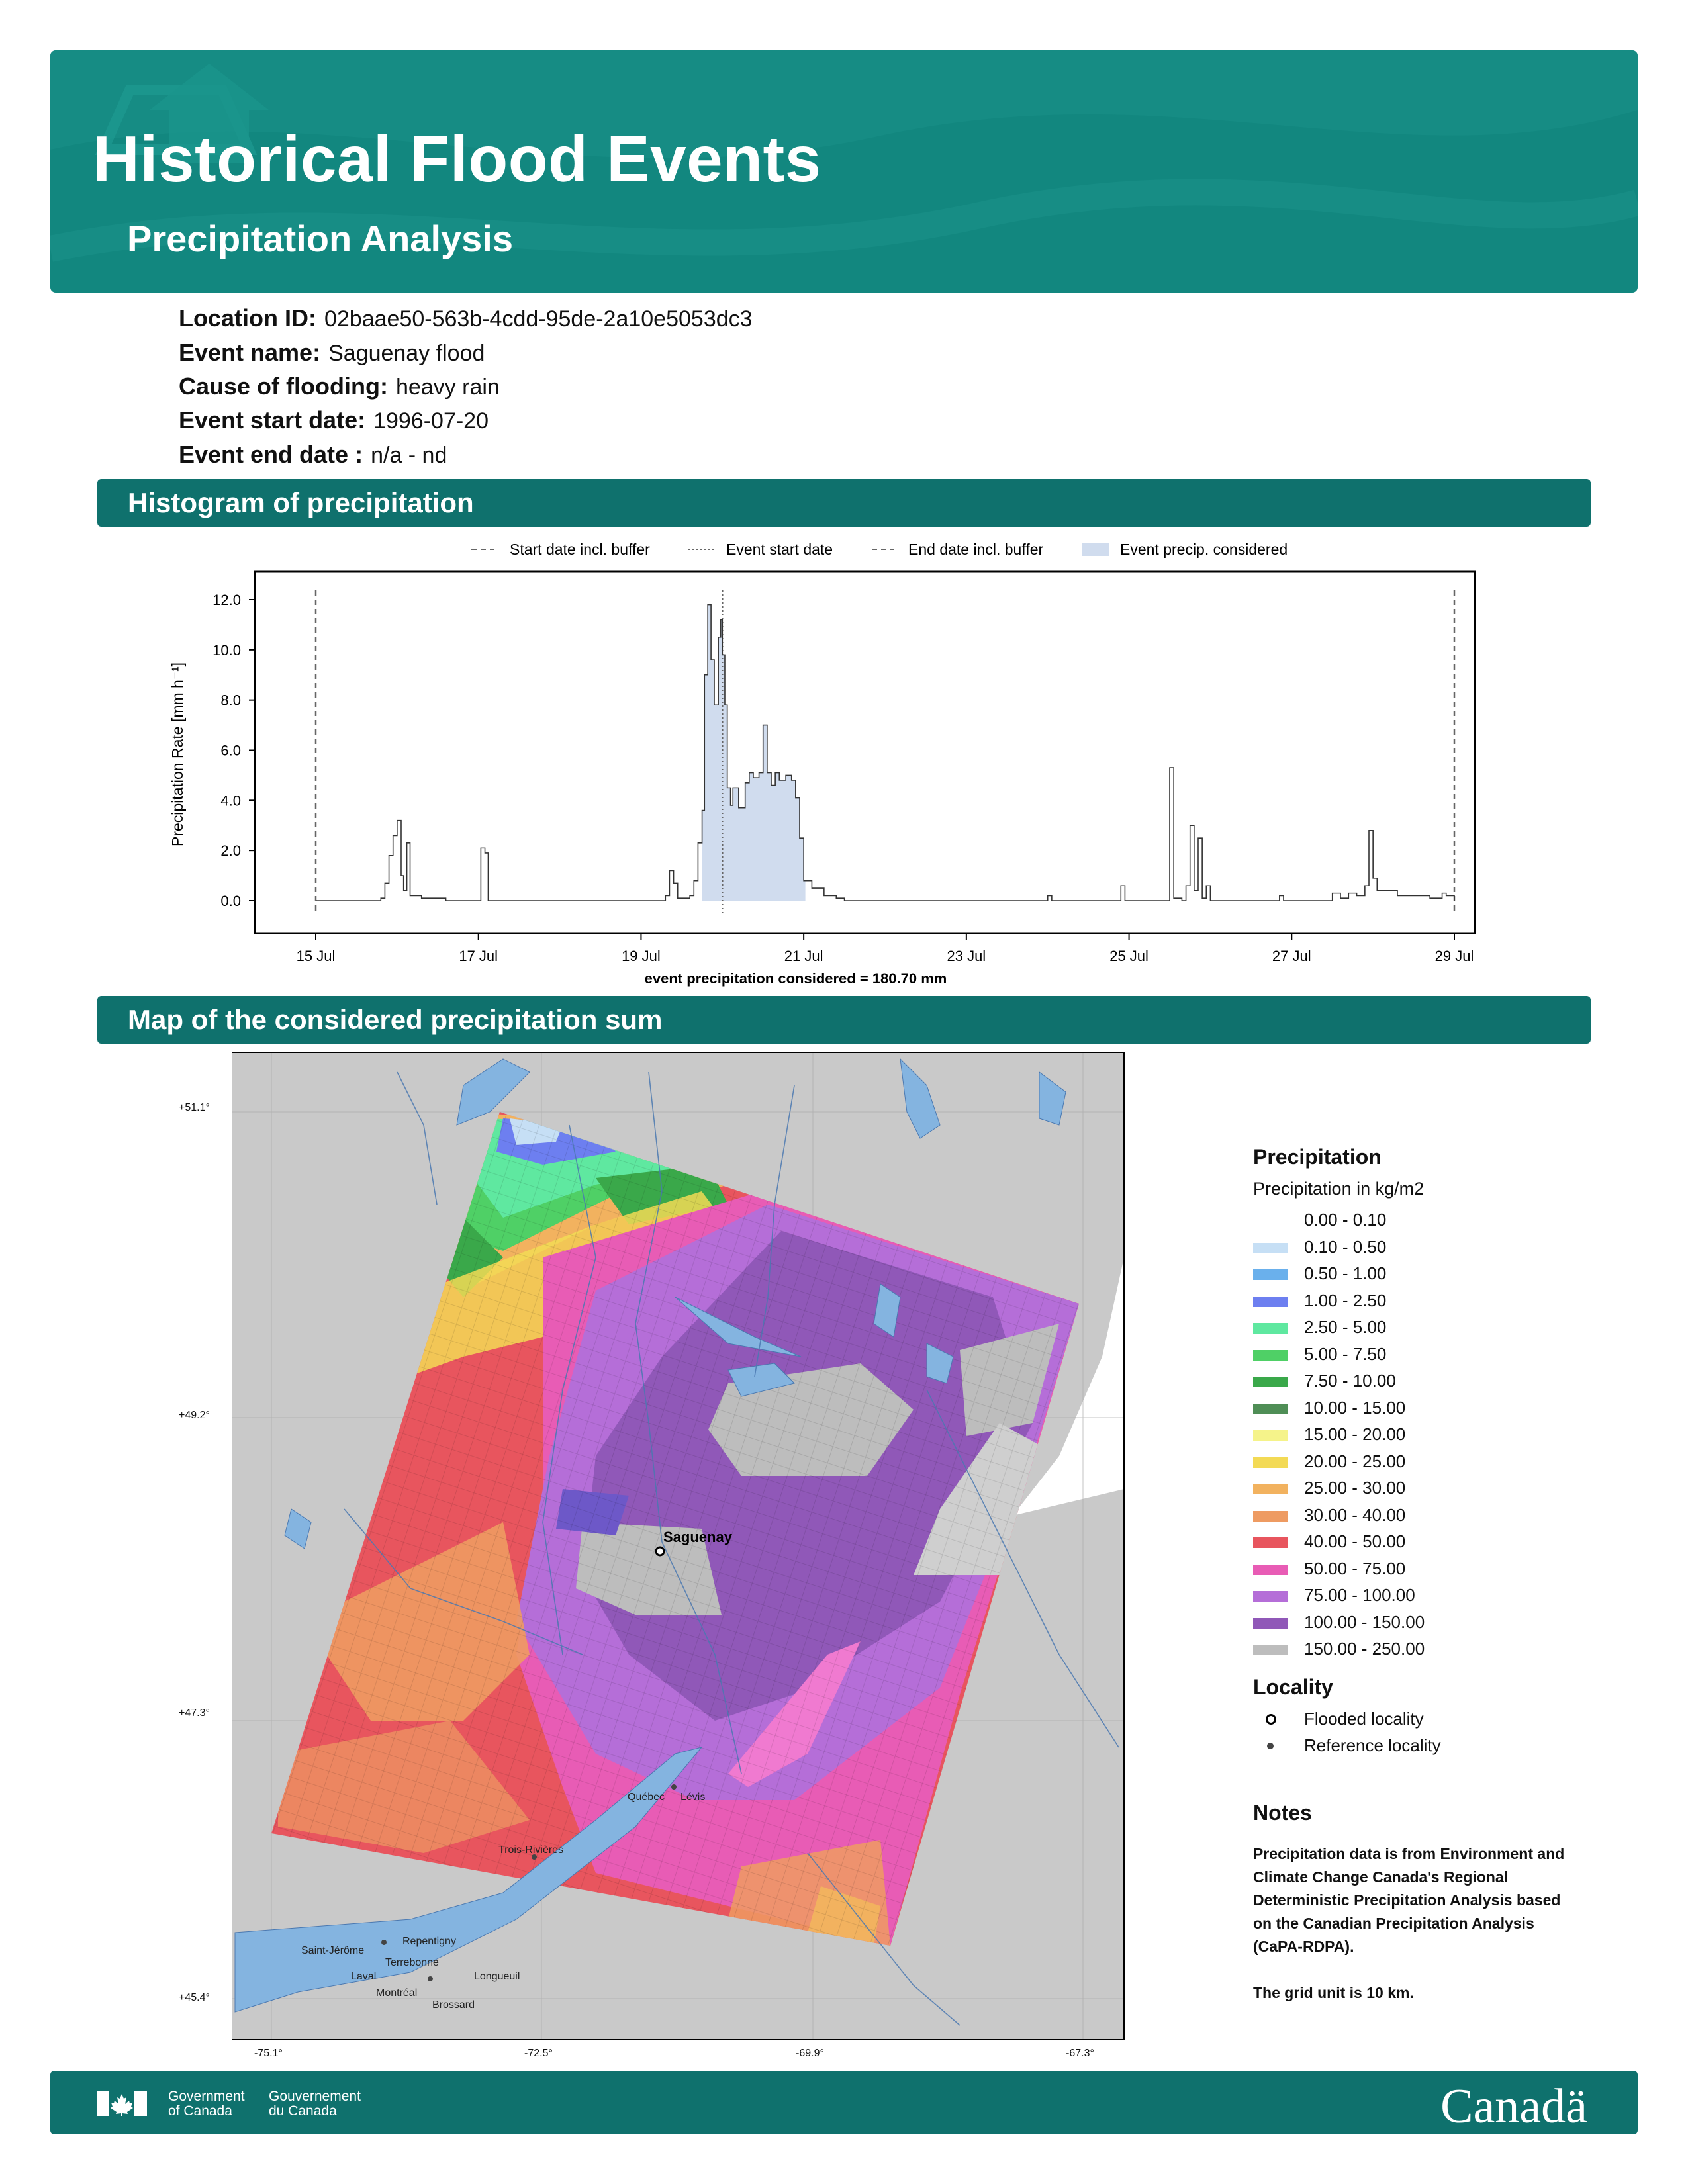 The width and height of the screenshot is (1688, 2184). I want to click on legend-bin-label: 150.00 - 250.00, so click(1364, 1649).